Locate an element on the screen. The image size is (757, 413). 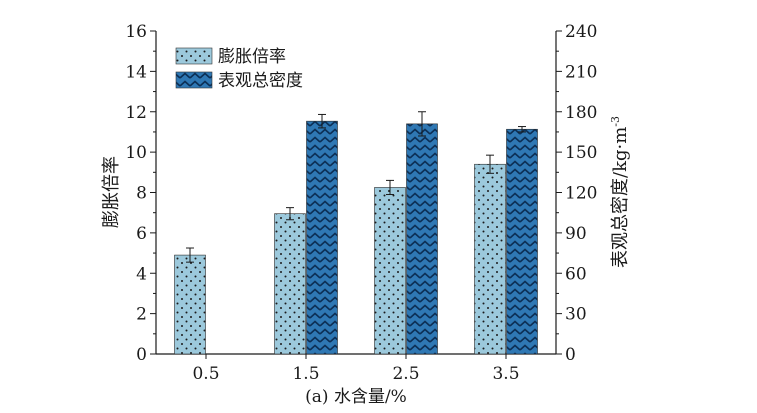
legend-label-expansion: 膨胀倍率 is located at coordinates (252, 57).